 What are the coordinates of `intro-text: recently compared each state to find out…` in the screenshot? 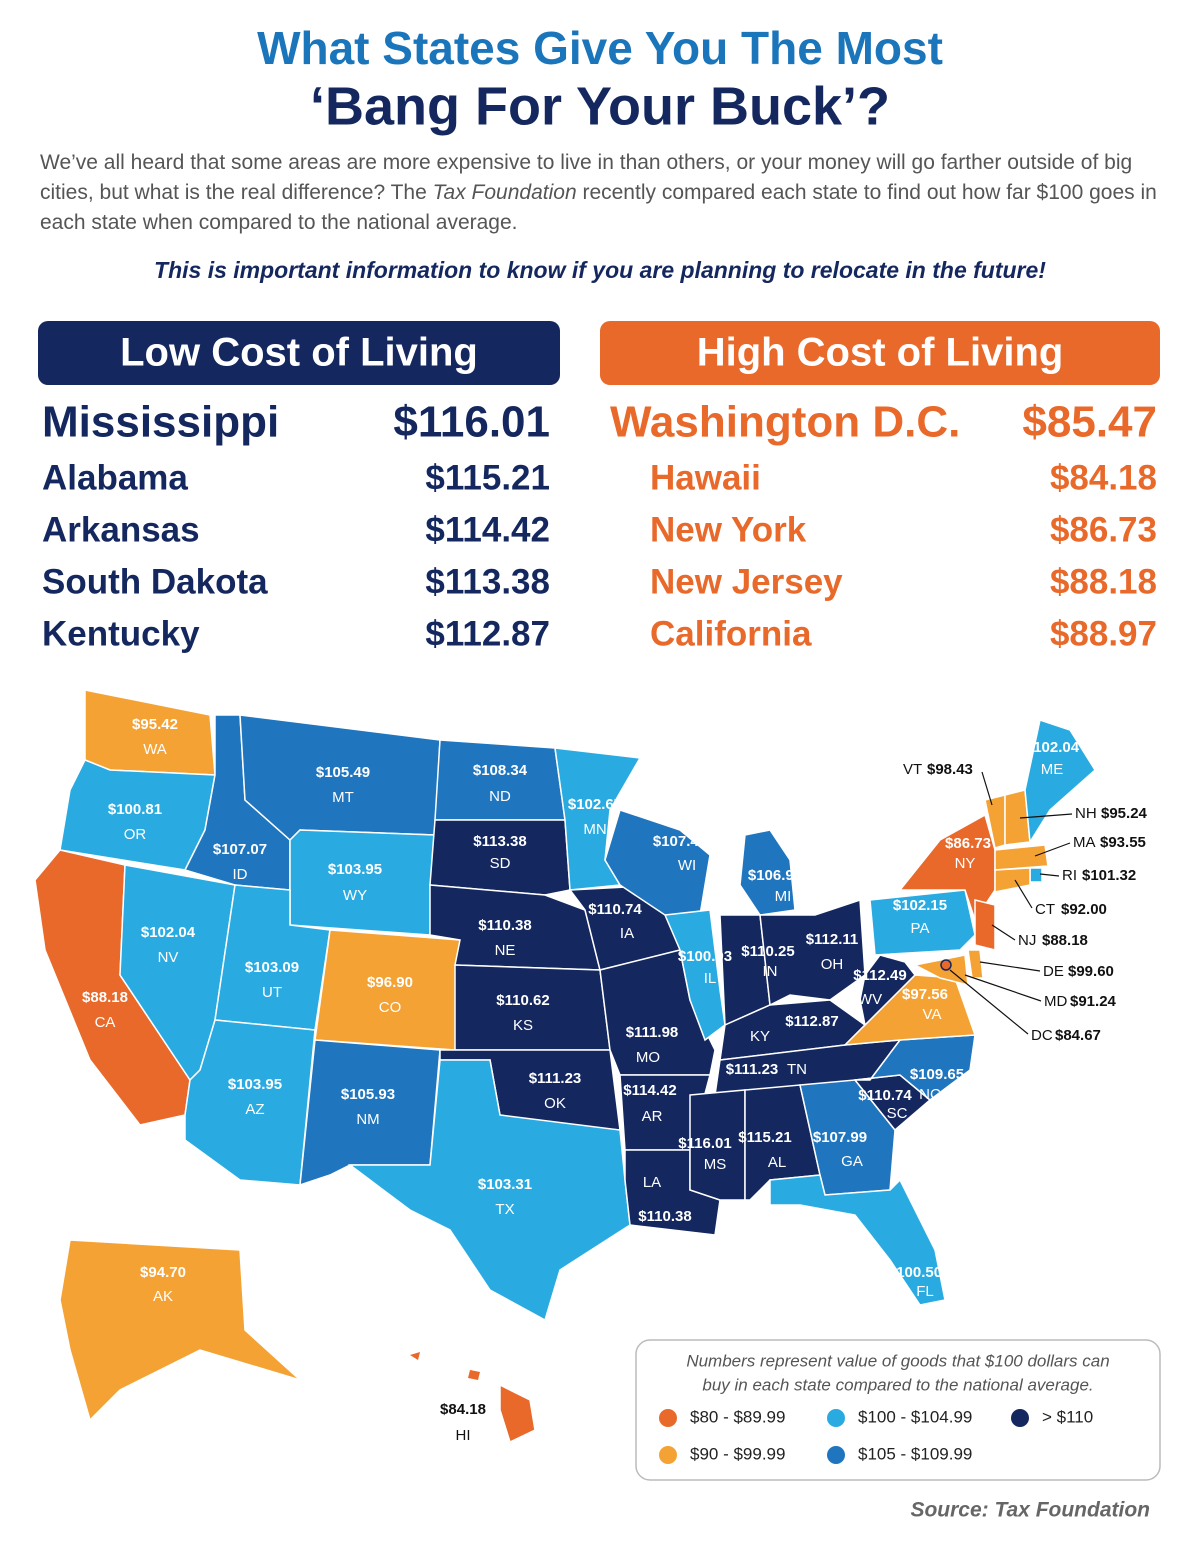 It's located at (598, 207).